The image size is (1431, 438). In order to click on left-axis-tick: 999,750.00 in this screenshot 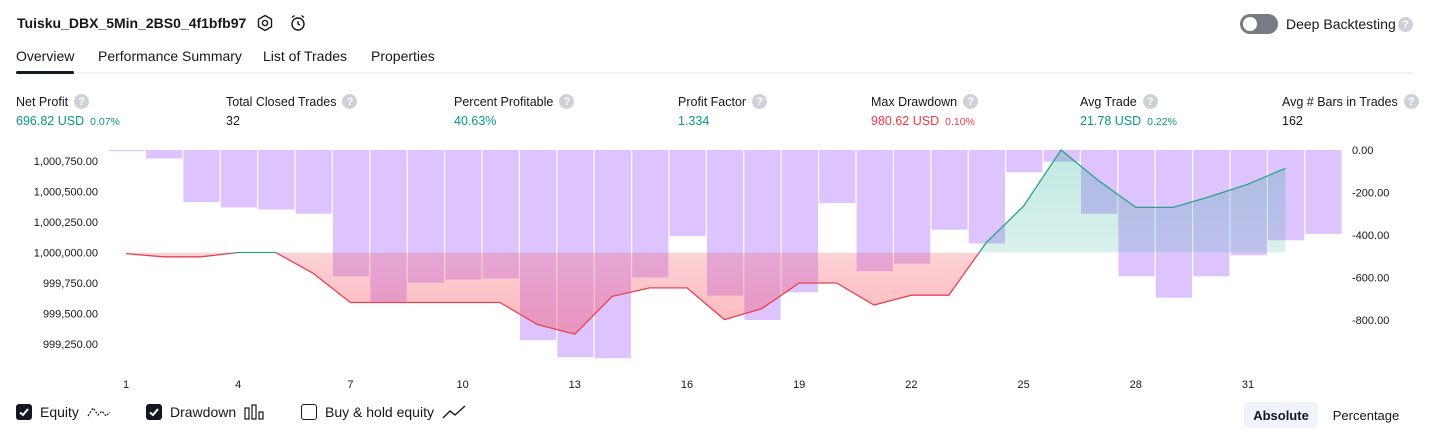, I will do `click(70, 284)`.